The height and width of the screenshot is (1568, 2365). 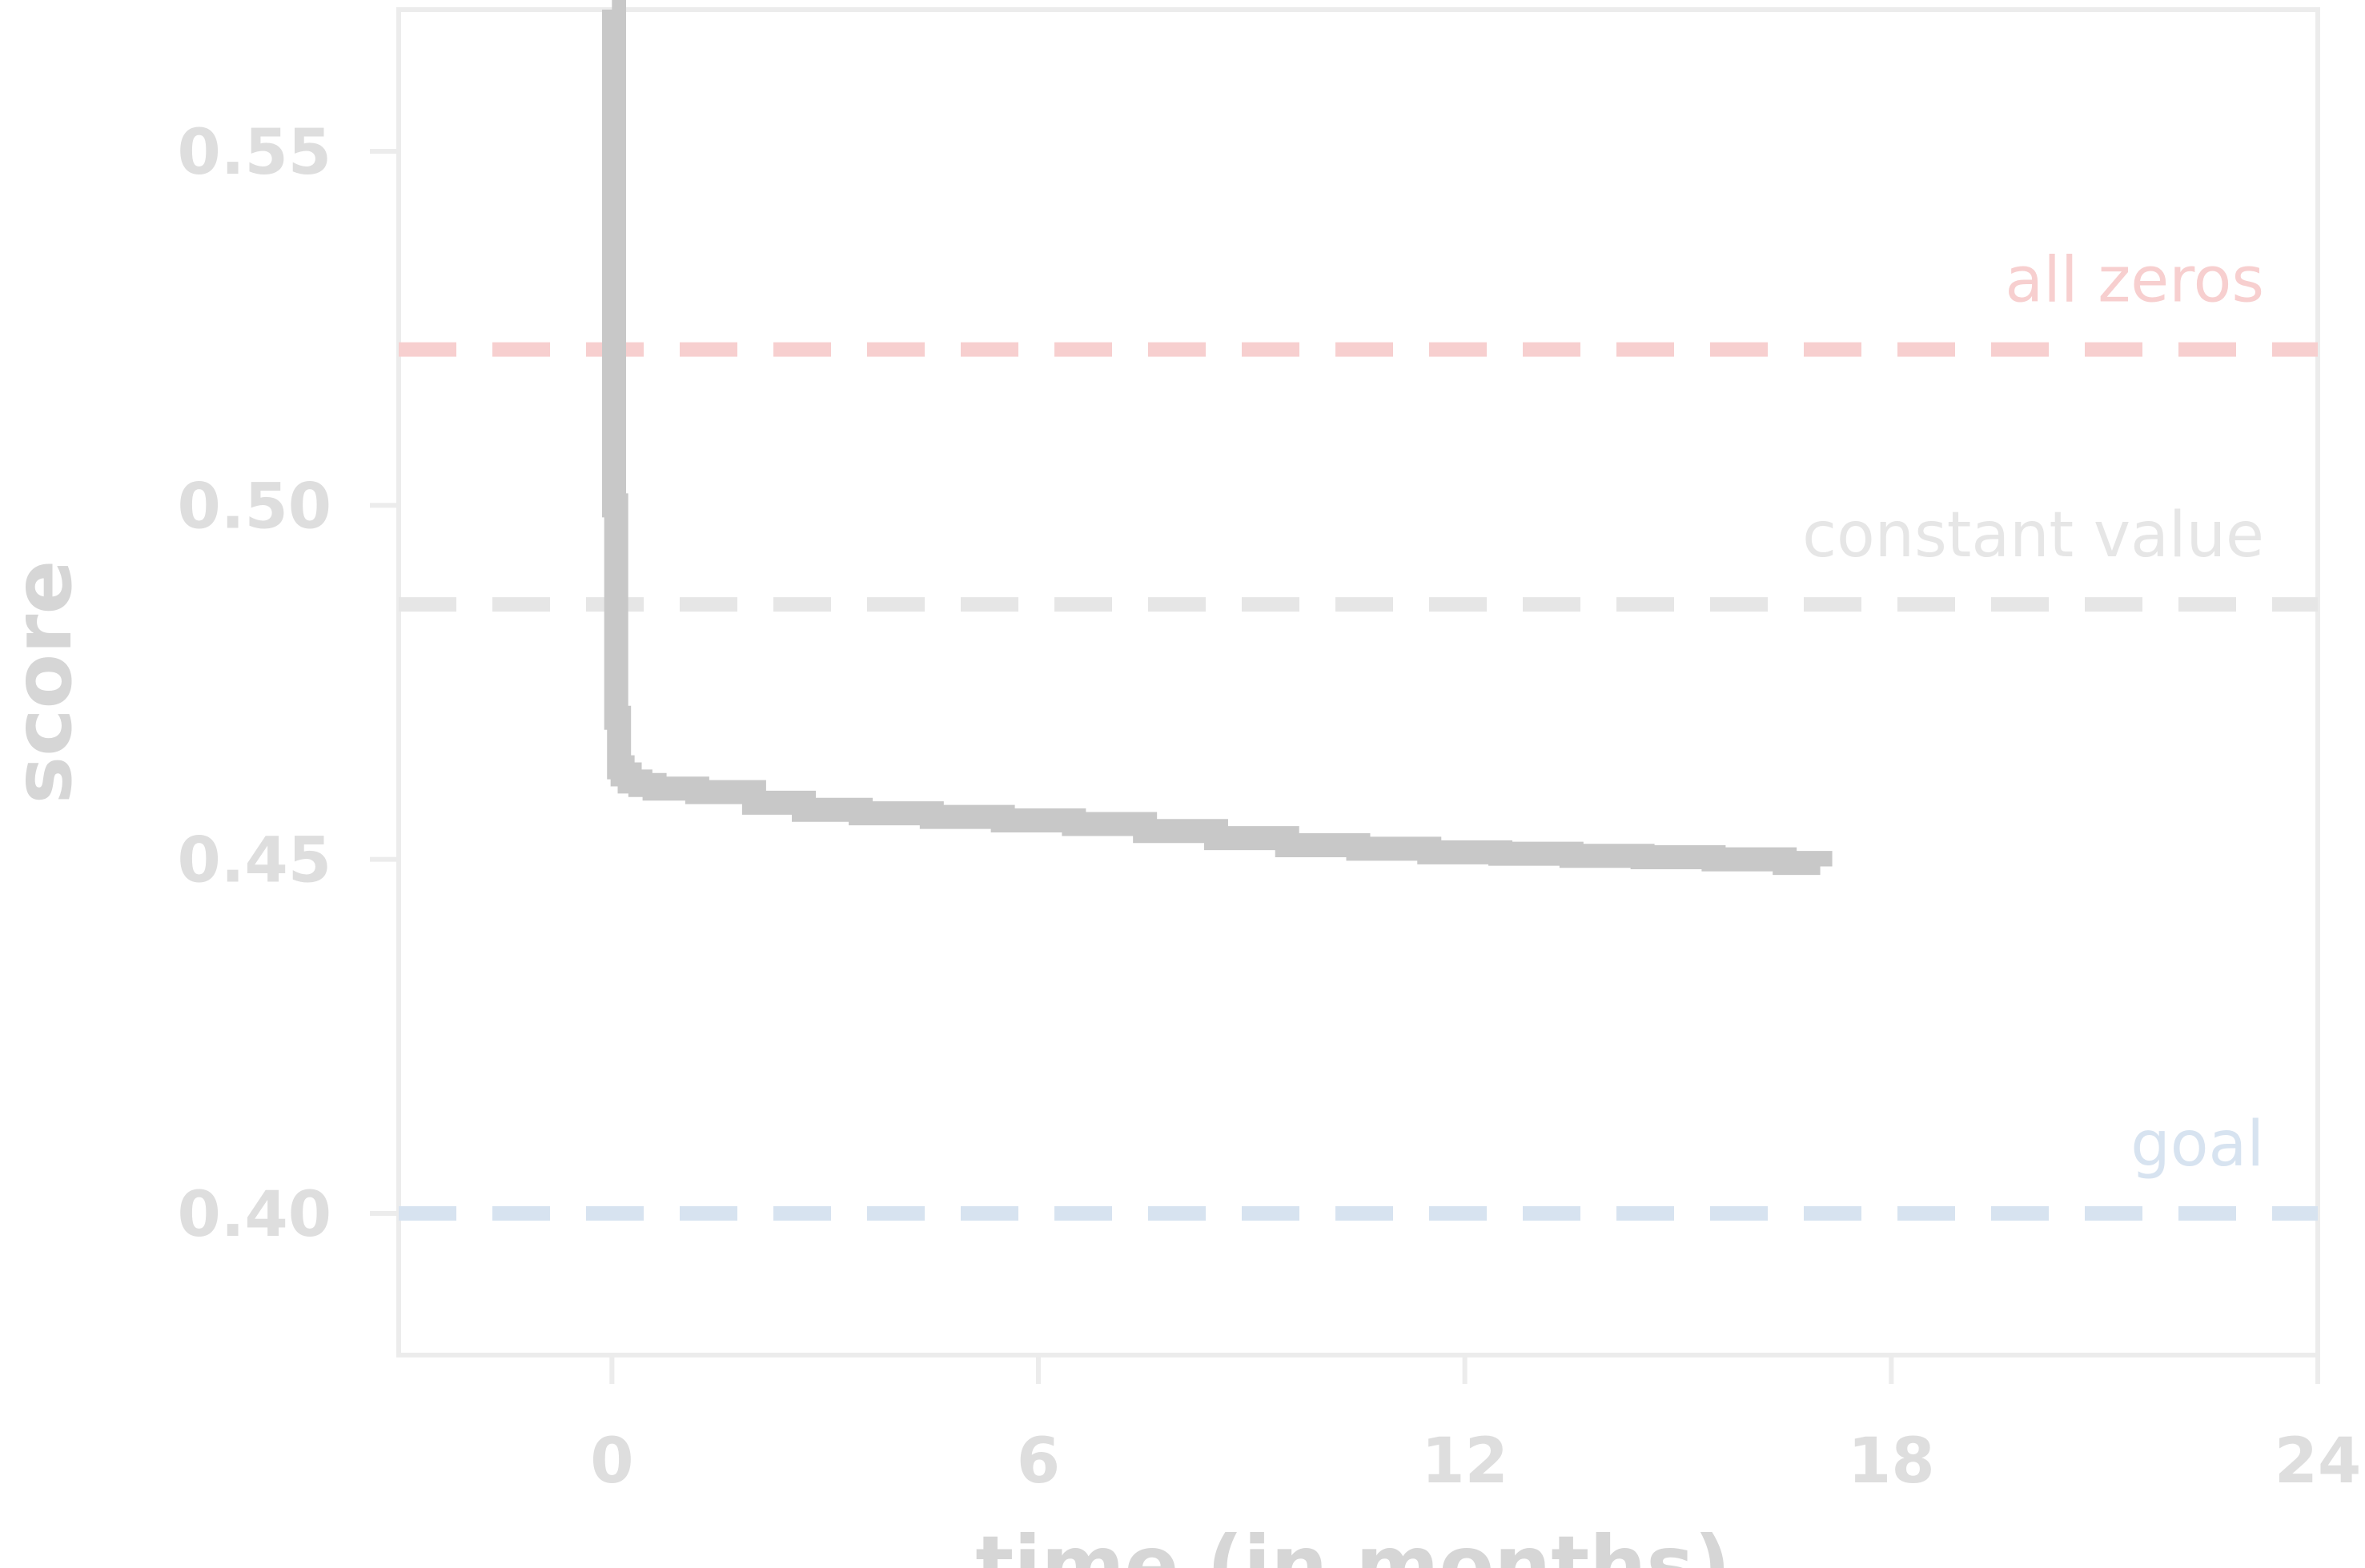 I want to click on x-tick-label-2: 12, so click(x=1464, y=1462).